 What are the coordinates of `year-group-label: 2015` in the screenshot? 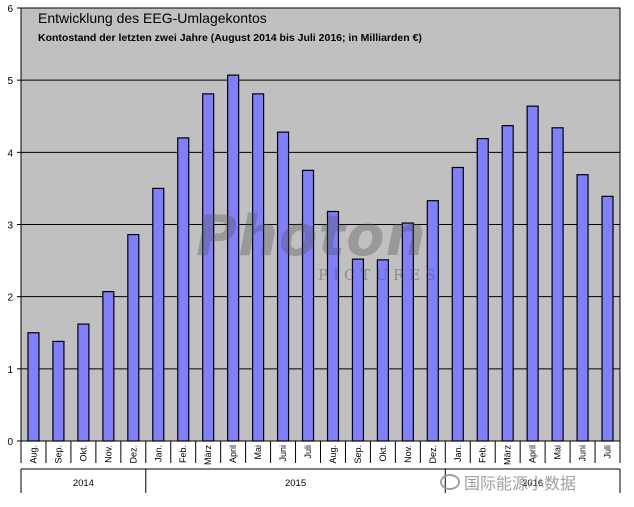 It's located at (295, 483).